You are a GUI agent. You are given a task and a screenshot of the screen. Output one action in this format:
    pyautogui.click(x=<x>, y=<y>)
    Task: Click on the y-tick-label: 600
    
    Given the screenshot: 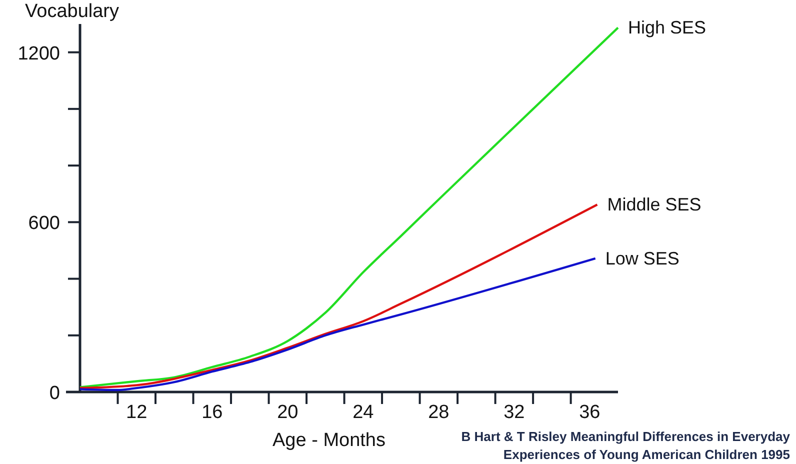 What is the action you would take?
    pyautogui.click(x=44, y=223)
    